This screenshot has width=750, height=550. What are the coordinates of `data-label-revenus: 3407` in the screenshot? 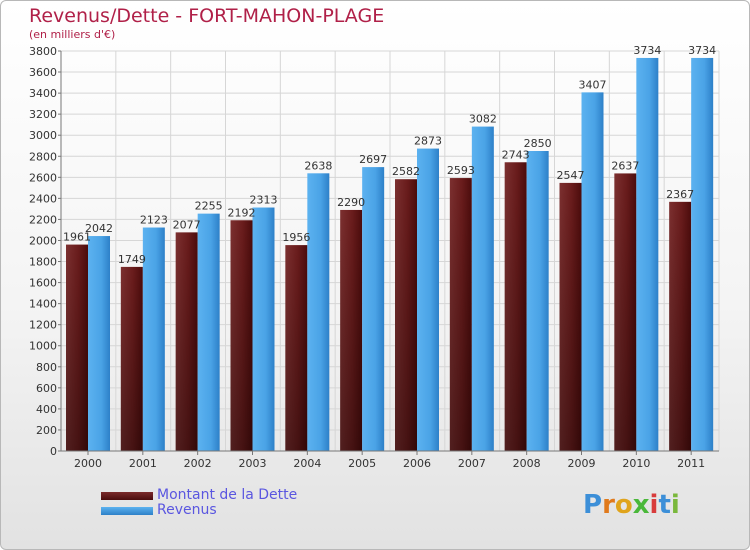 It's located at (593, 84).